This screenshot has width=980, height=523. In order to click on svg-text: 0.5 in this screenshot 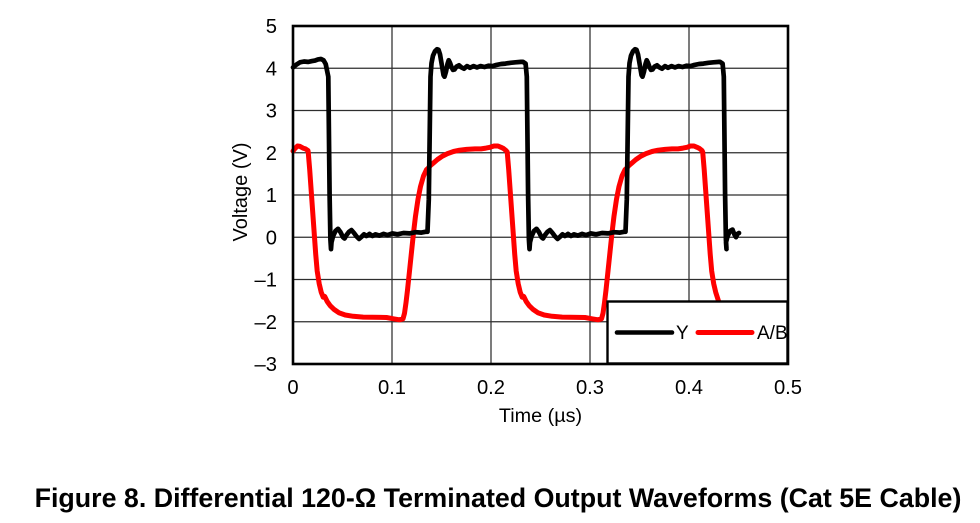, I will do `click(788, 388)`.